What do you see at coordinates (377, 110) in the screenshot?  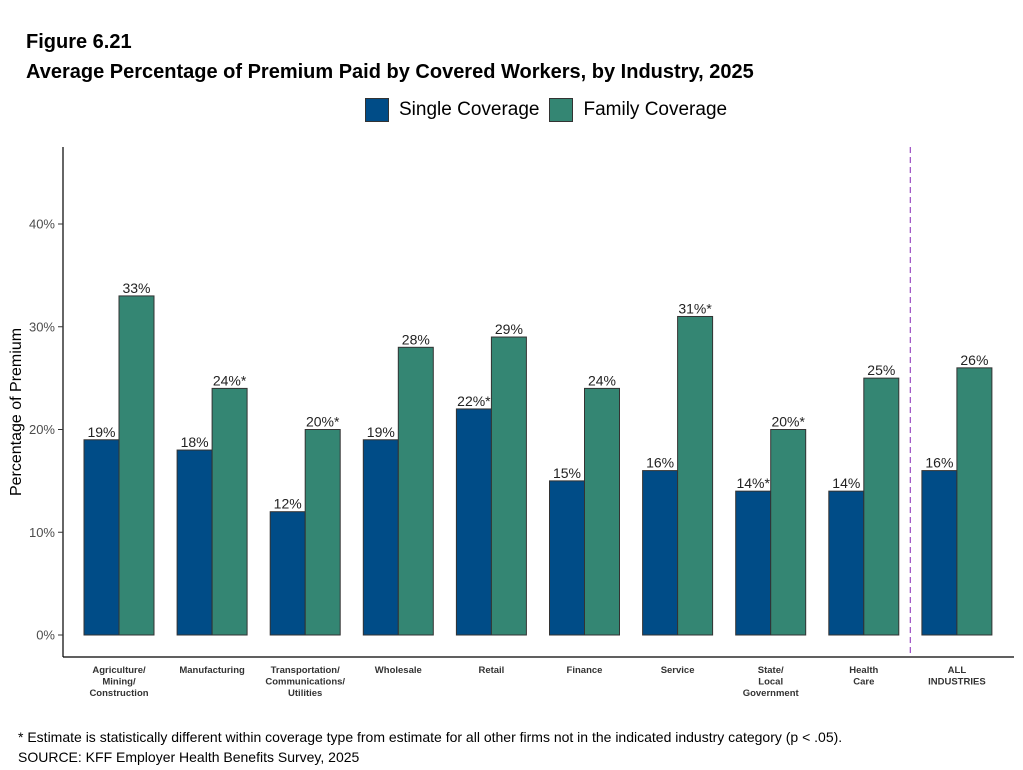 I see `legend-swatch-single` at bounding box center [377, 110].